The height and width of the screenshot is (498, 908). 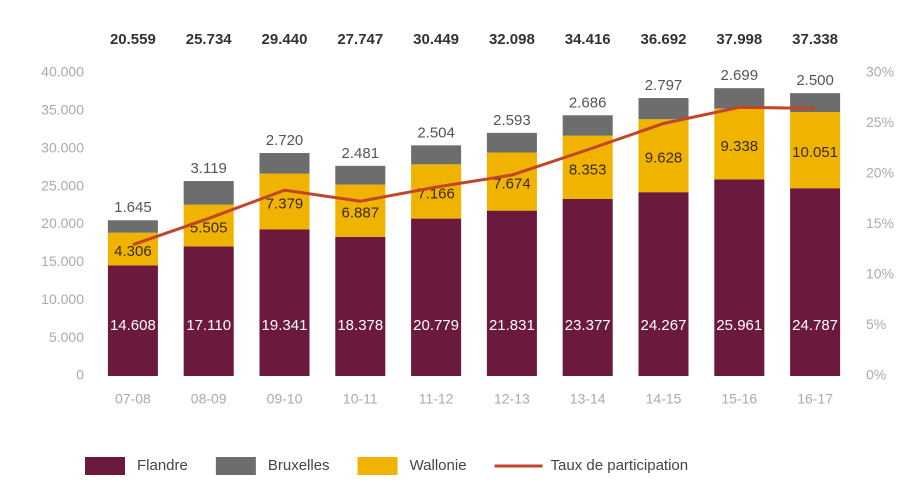 I want to click on legend-label: Bruxelles, so click(x=299, y=465).